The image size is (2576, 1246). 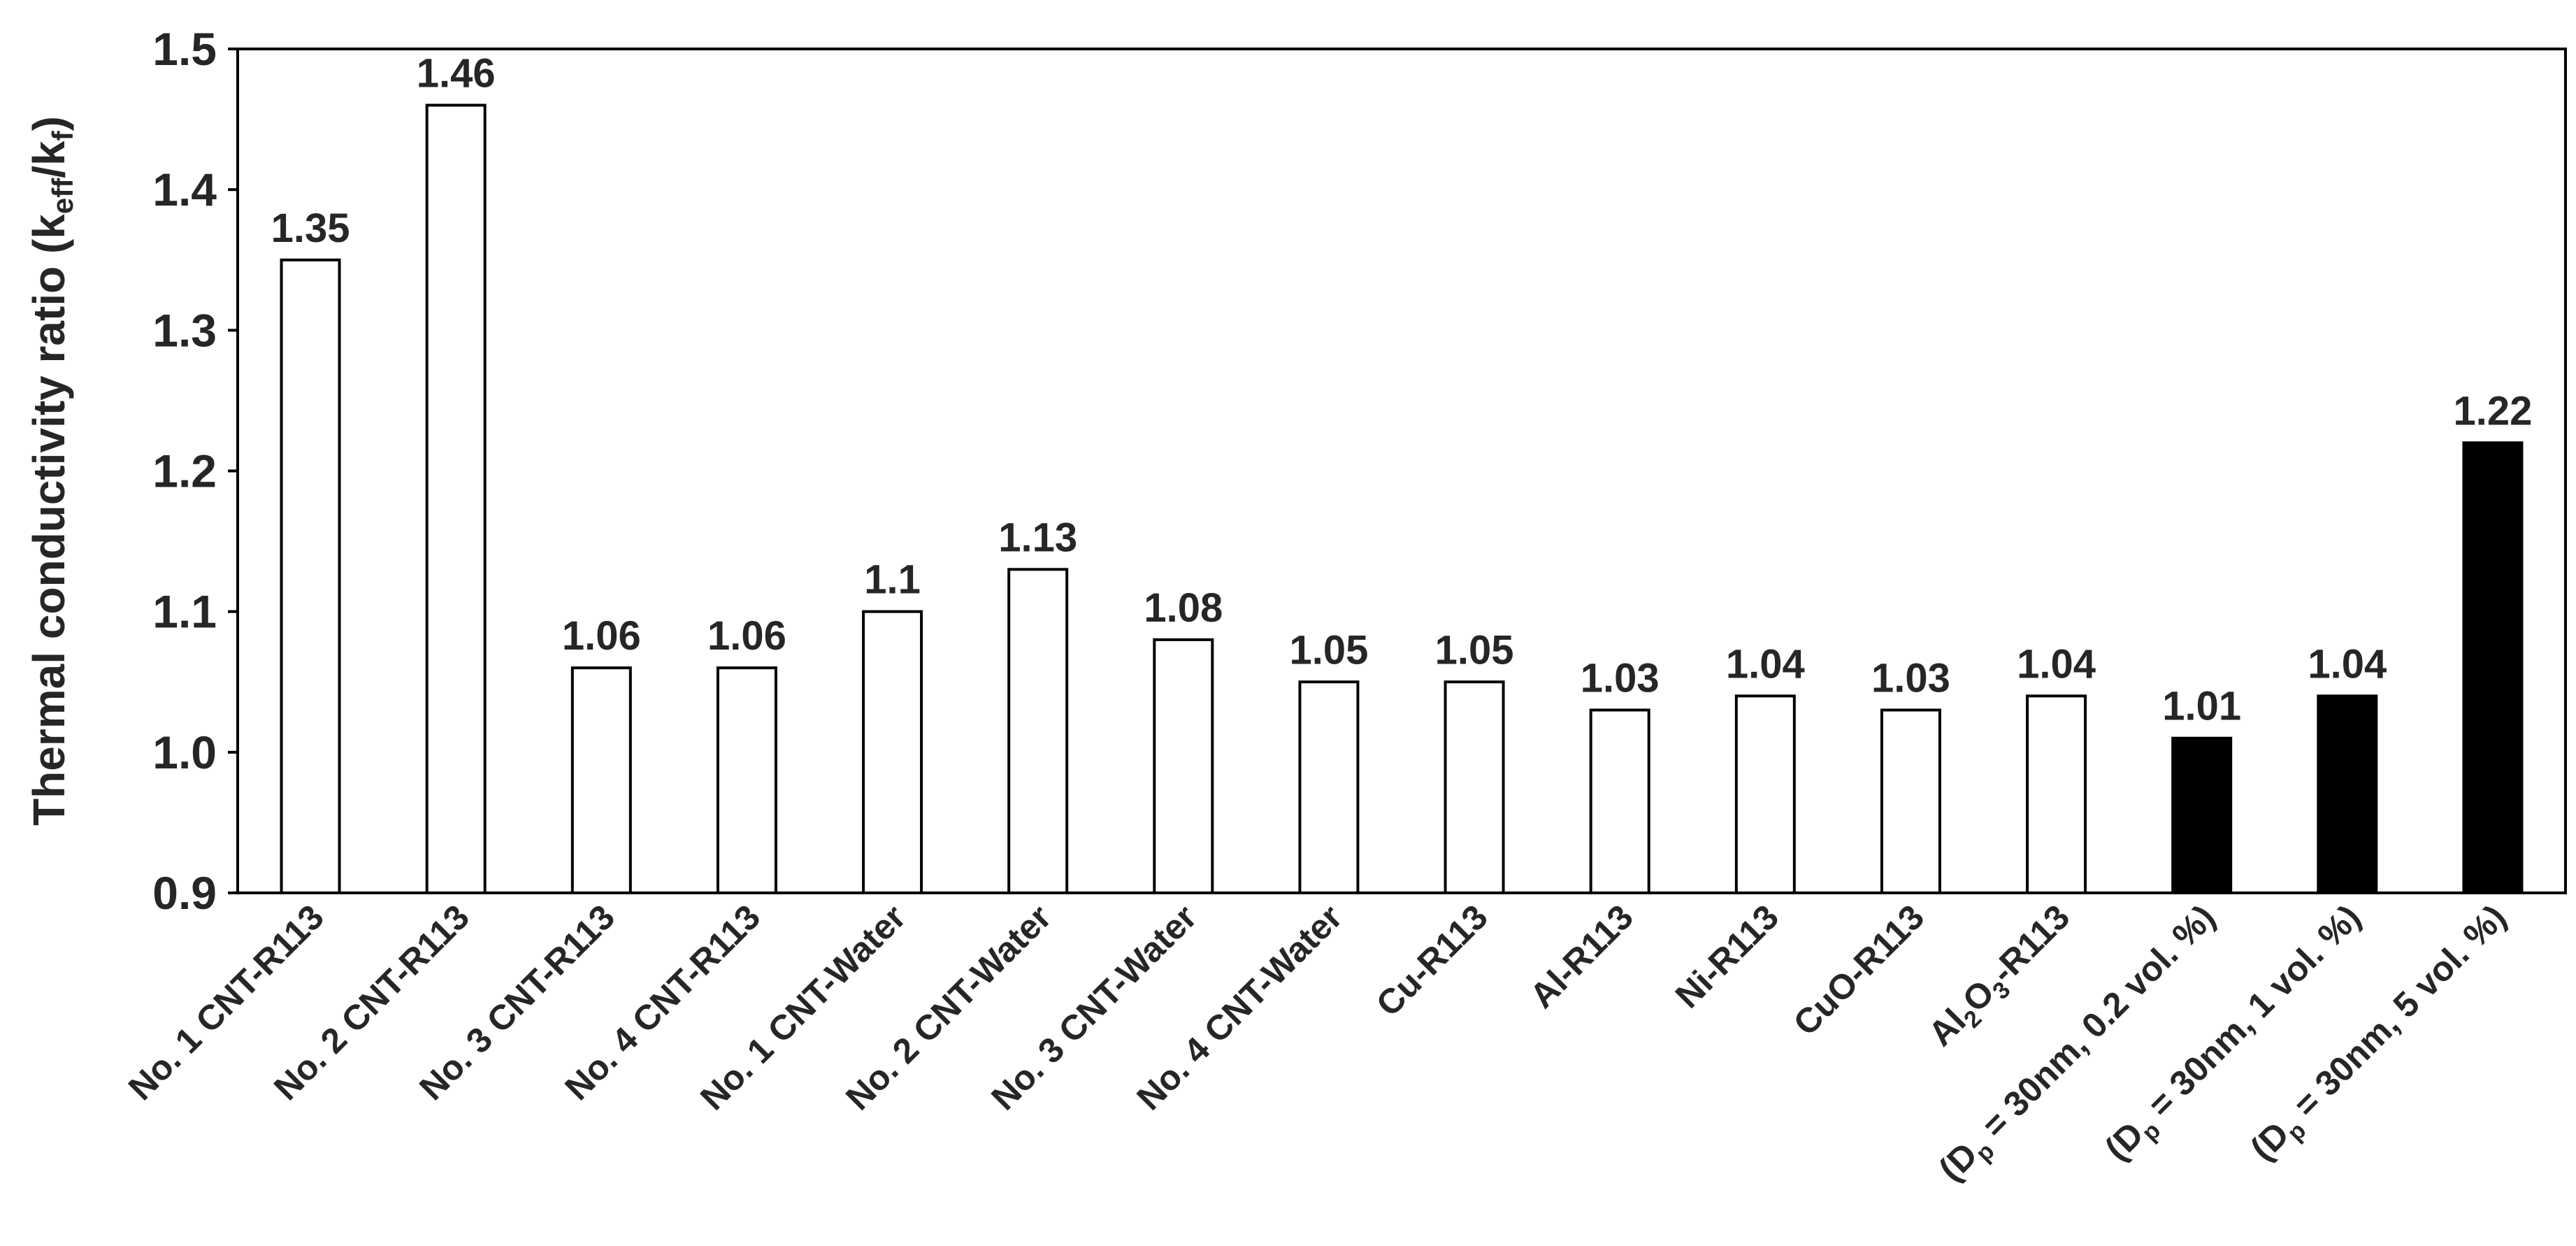 What do you see at coordinates (2201, 706) in the screenshot?
I see `data-label: 1.01` at bounding box center [2201, 706].